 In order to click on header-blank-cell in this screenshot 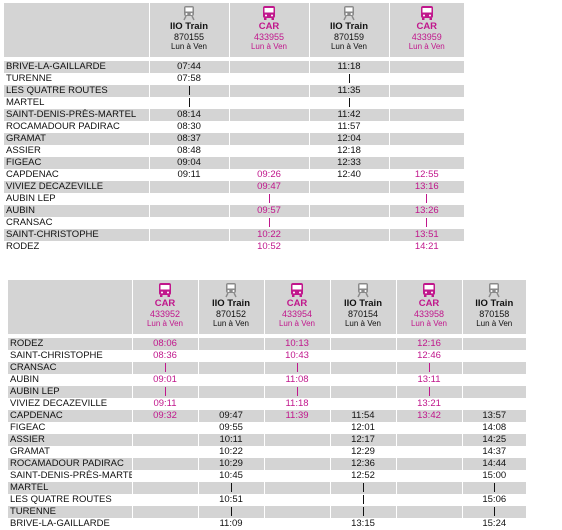, I will do `click(70, 307)`.